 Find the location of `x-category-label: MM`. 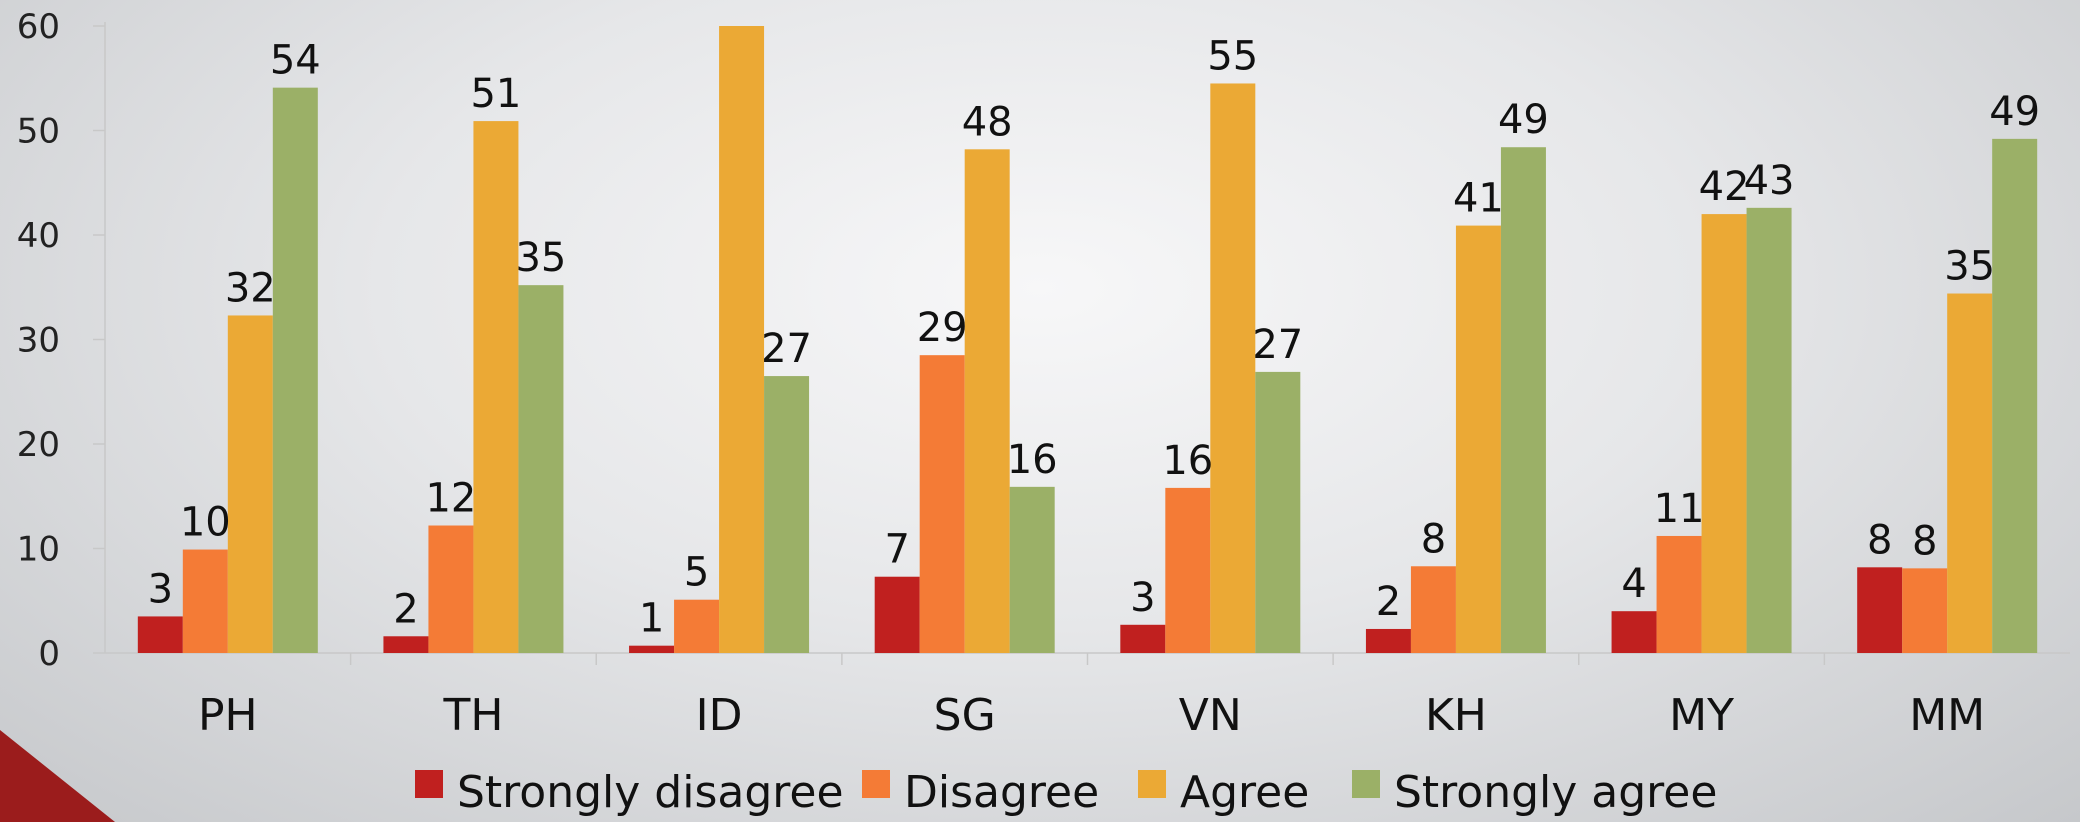

x-category-label: MM is located at coordinates (1947, 715).